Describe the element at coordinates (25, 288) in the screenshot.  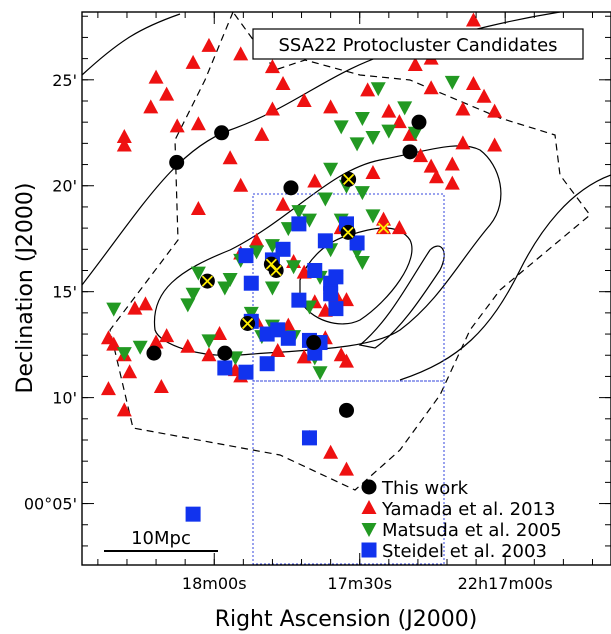
I see `y-axis-title: Declination (J2000)` at that location.